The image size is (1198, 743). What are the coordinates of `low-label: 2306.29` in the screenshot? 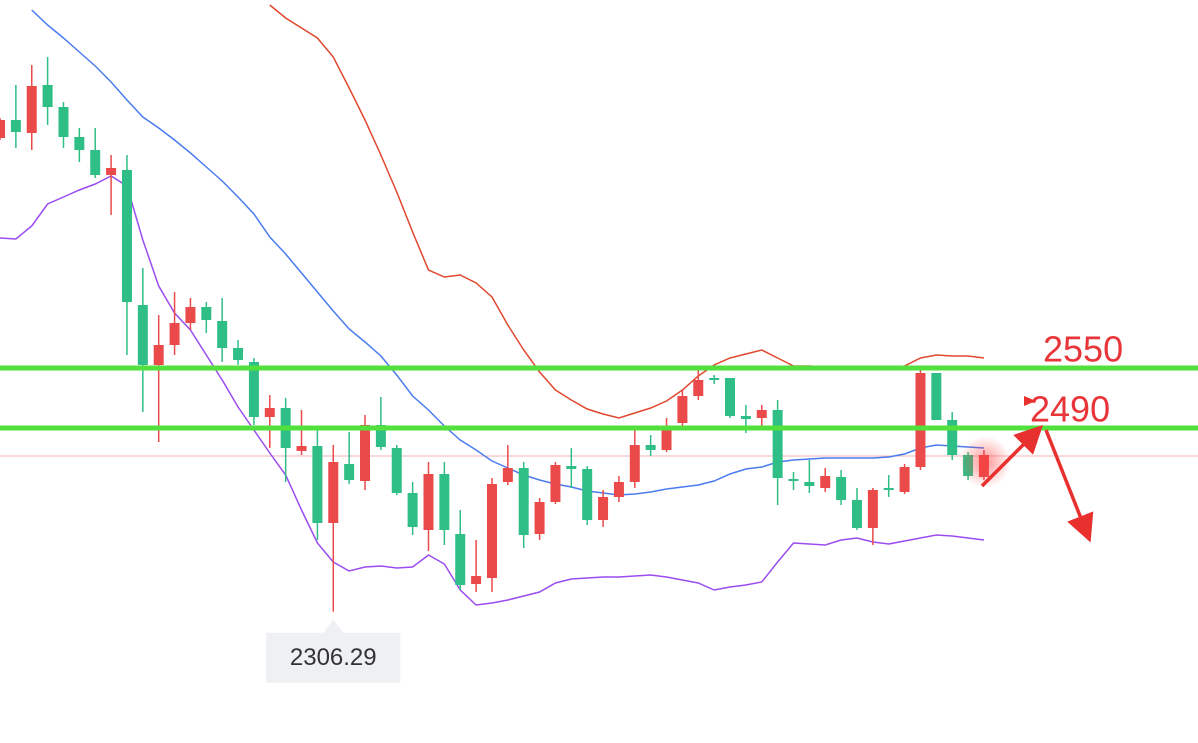 It's located at (333, 657).